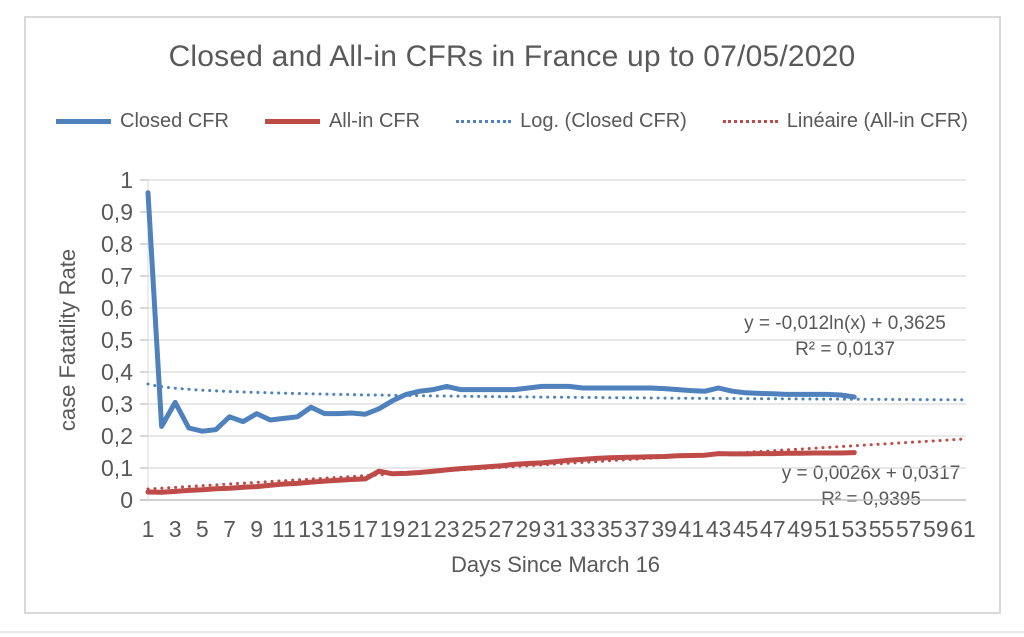 The width and height of the screenshot is (1024, 637). Describe the element at coordinates (174, 120) in the screenshot. I see `legend-label-closed-cfr: Closed CFR` at that location.